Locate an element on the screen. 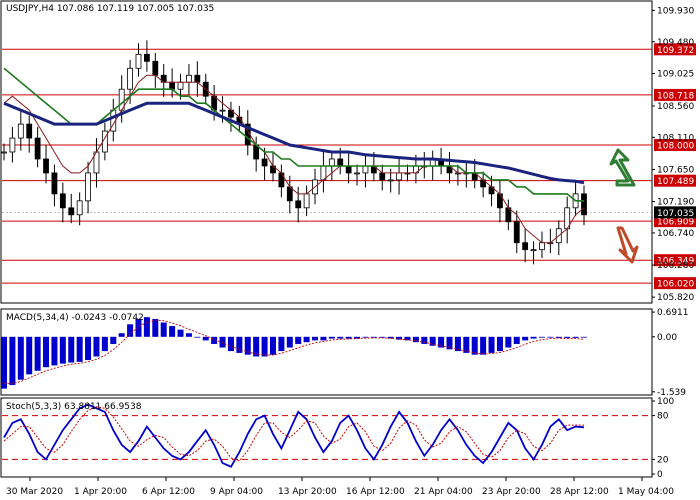  x-tick-label: 13 Apr 20:00 is located at coordinates (307, 492).